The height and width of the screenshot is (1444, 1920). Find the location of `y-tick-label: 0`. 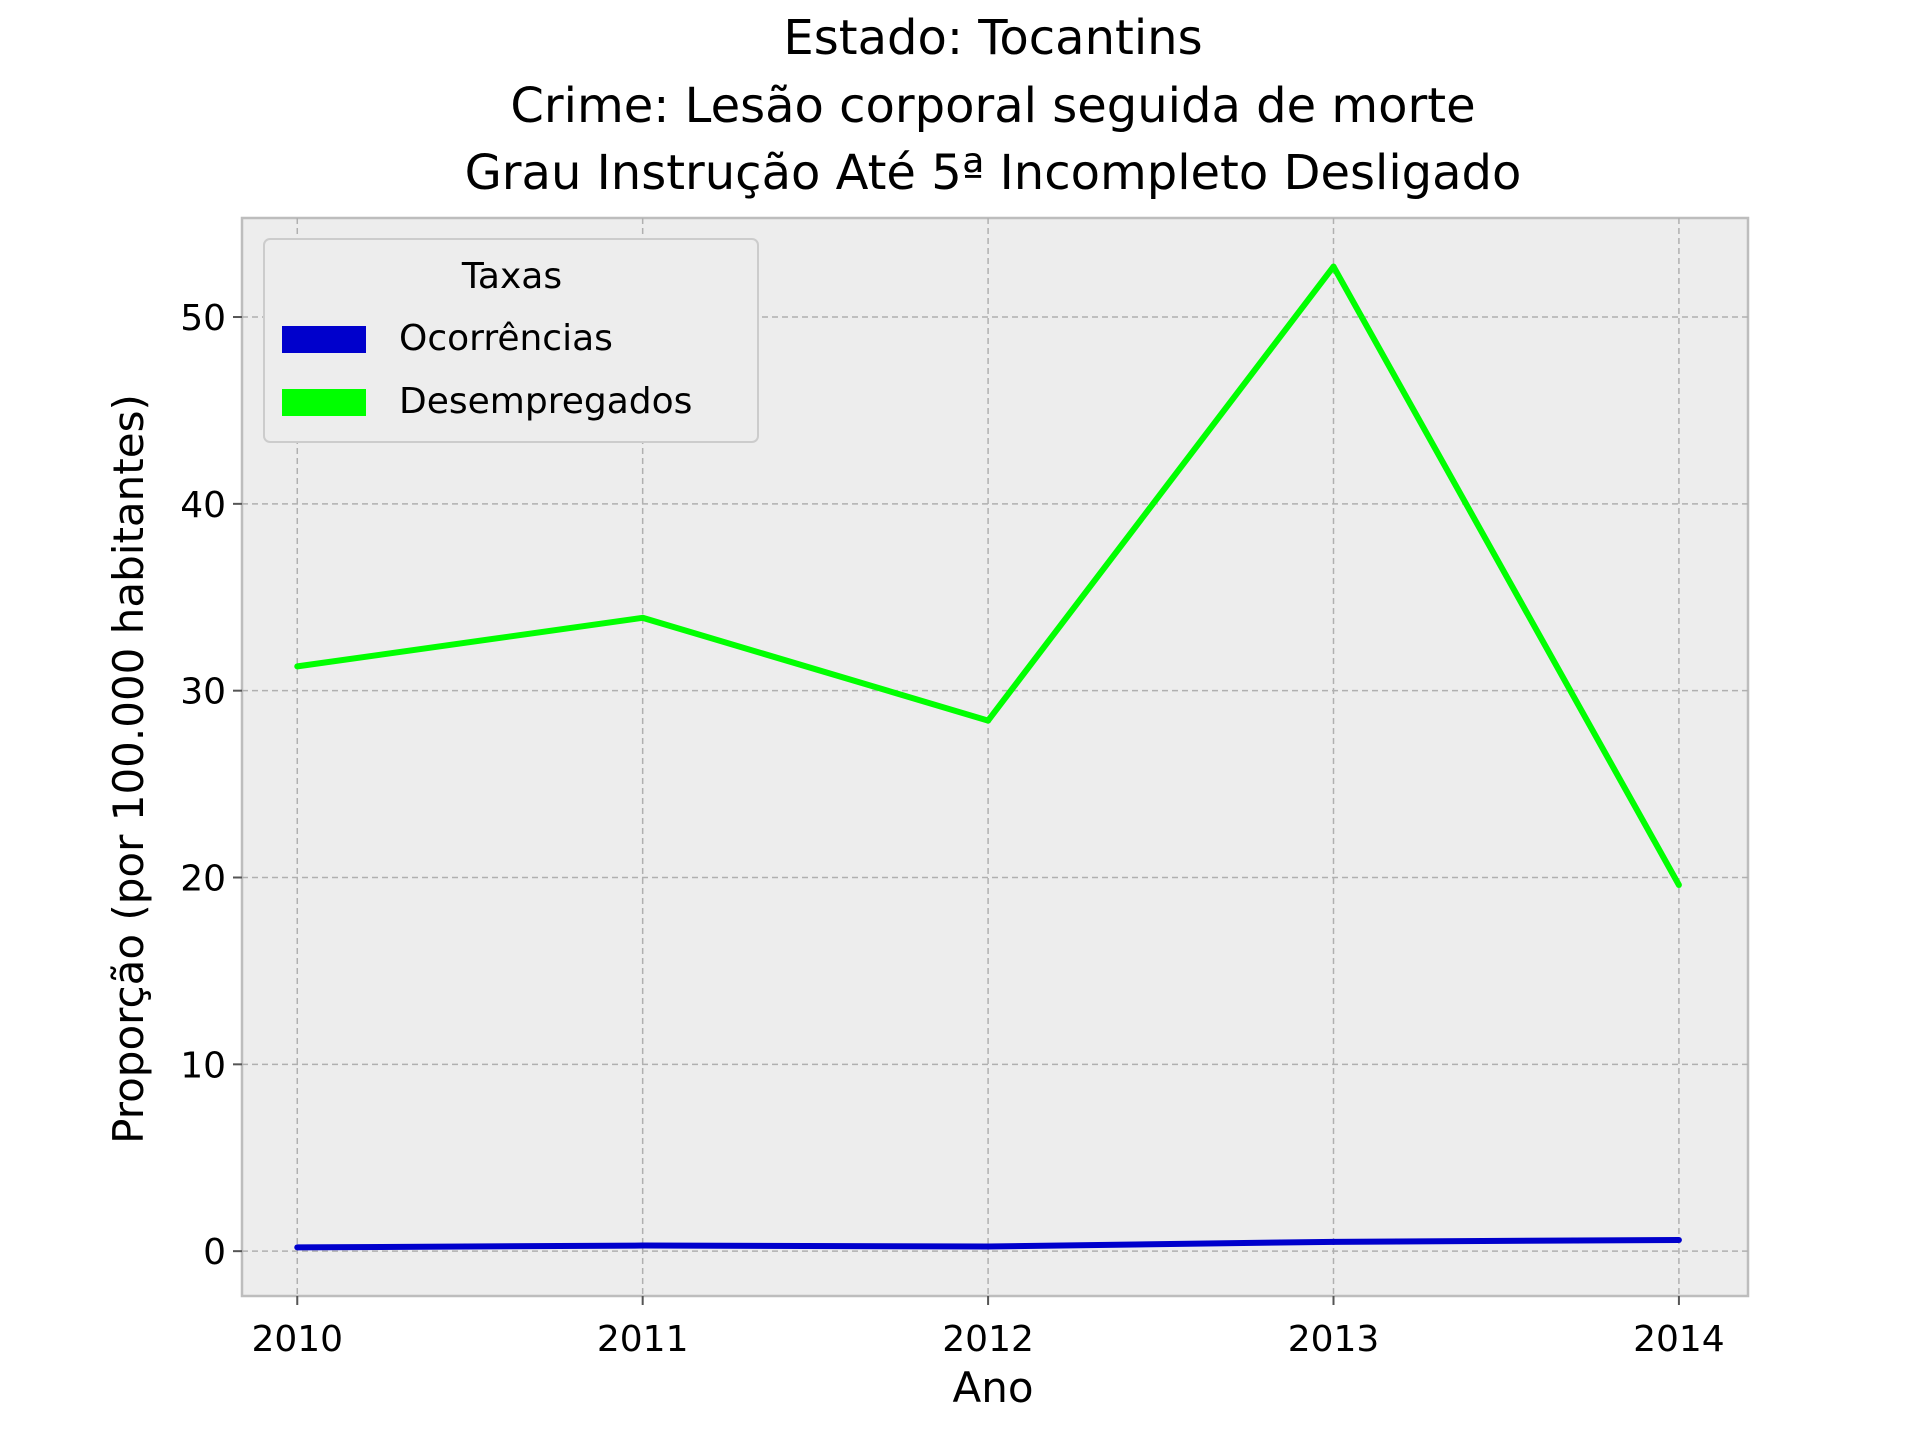

y-tick-label: 0 is located at coordinates (214, 1252).